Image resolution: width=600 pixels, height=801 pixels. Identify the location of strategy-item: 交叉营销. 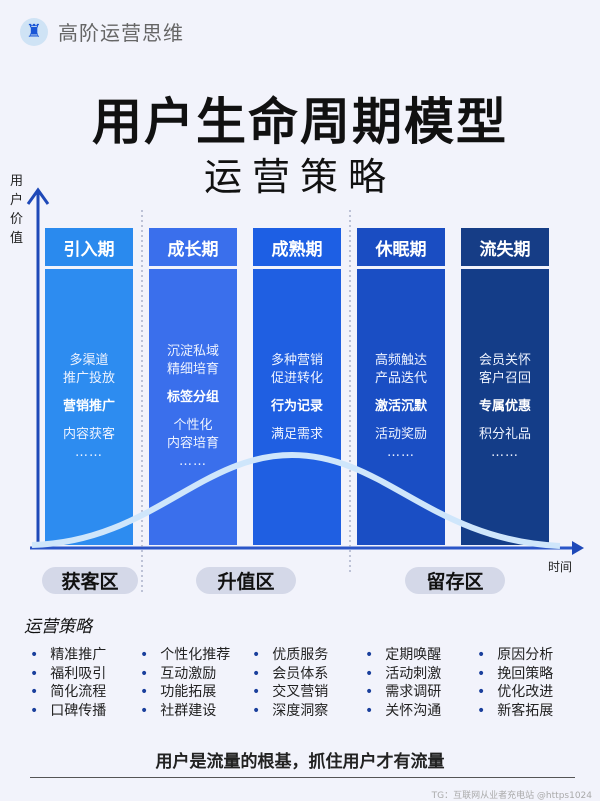
(290, 692).